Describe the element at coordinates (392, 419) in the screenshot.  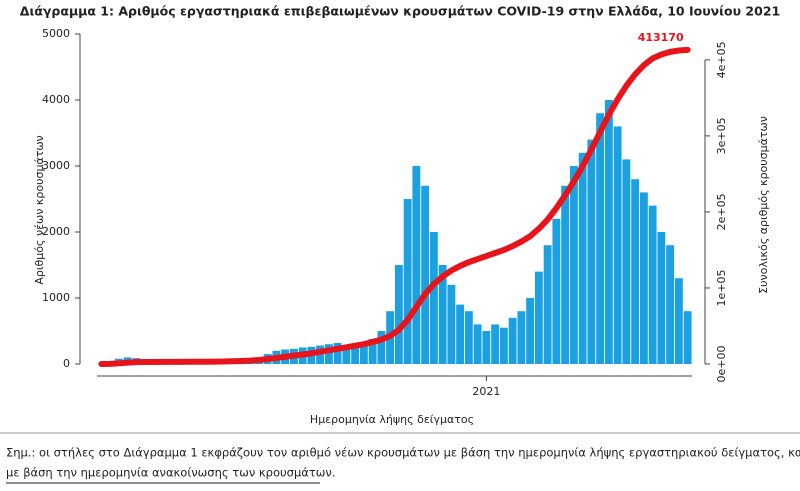
I see `x-axis-title: Ημερομηνία λήψης δείγματος` at that location.